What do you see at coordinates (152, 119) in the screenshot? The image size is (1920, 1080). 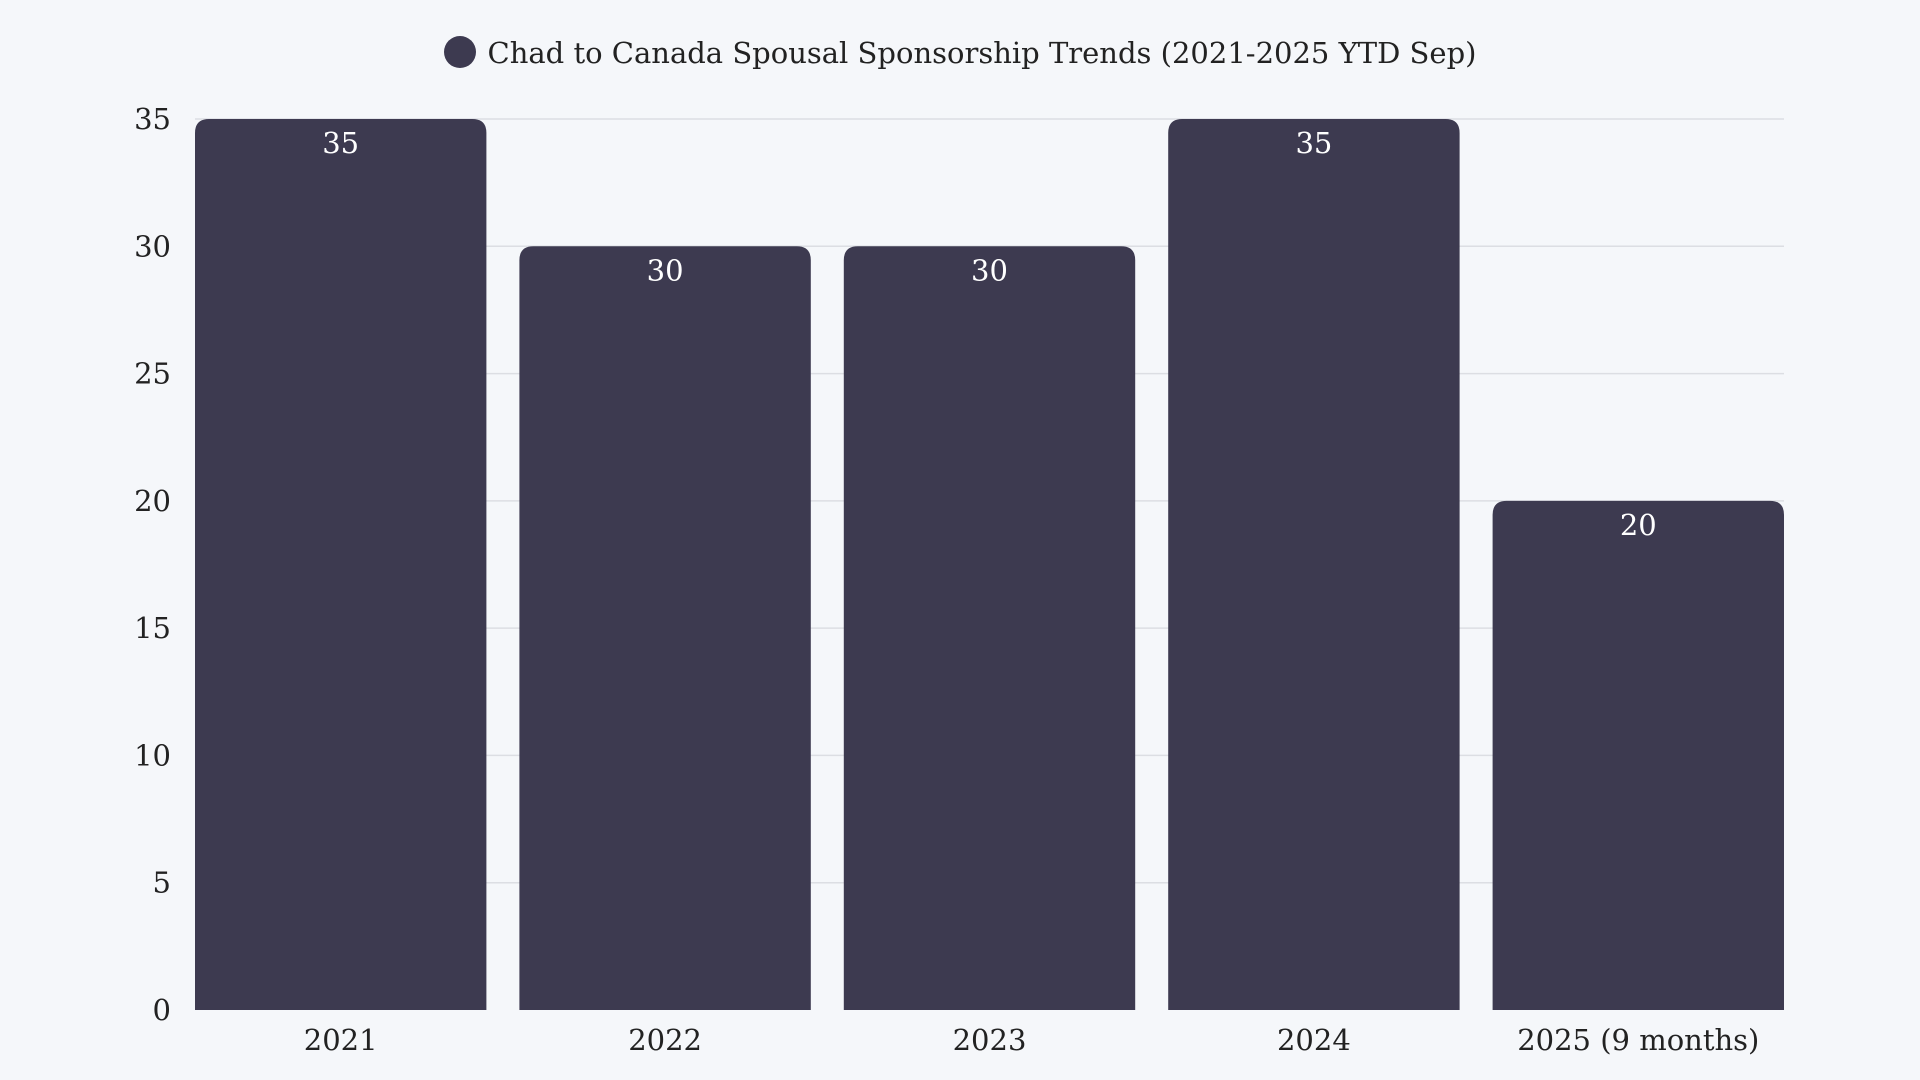 I see `y-tick-label: 35` at bounding box center [152, 119].